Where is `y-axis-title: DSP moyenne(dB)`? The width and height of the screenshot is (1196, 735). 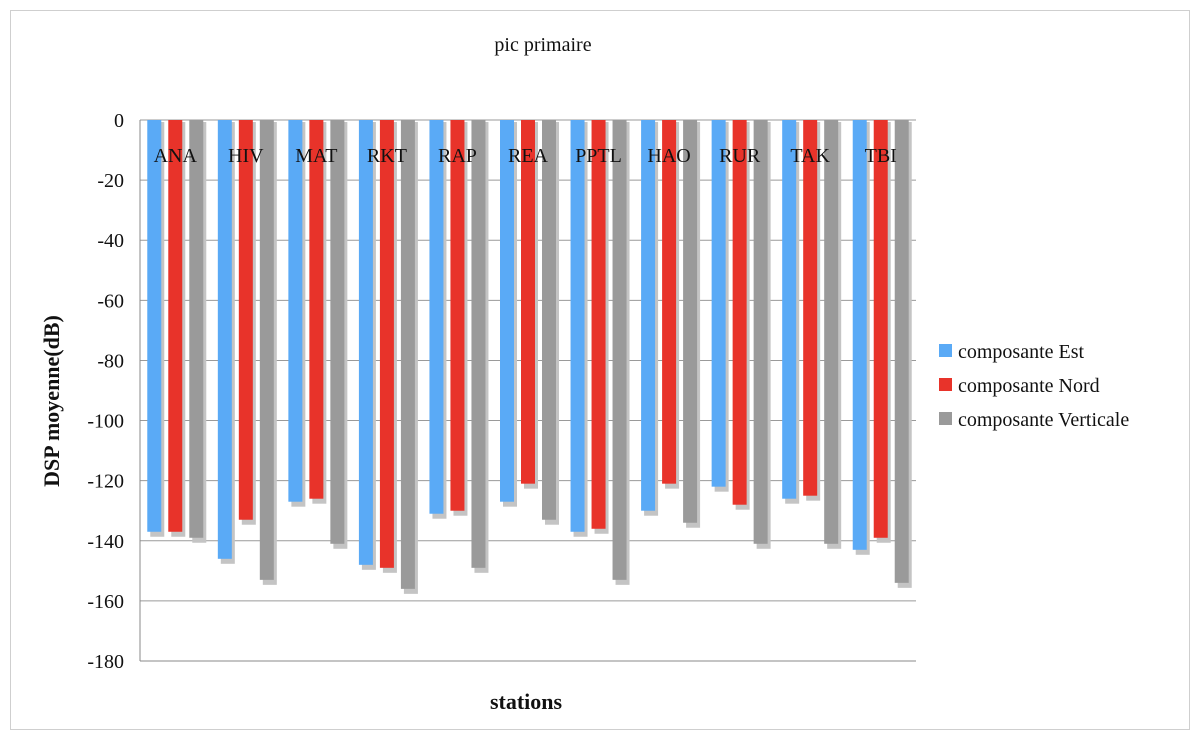 y-axis-title: DSP moyenne(dB) is located at coordinates (51, 401).